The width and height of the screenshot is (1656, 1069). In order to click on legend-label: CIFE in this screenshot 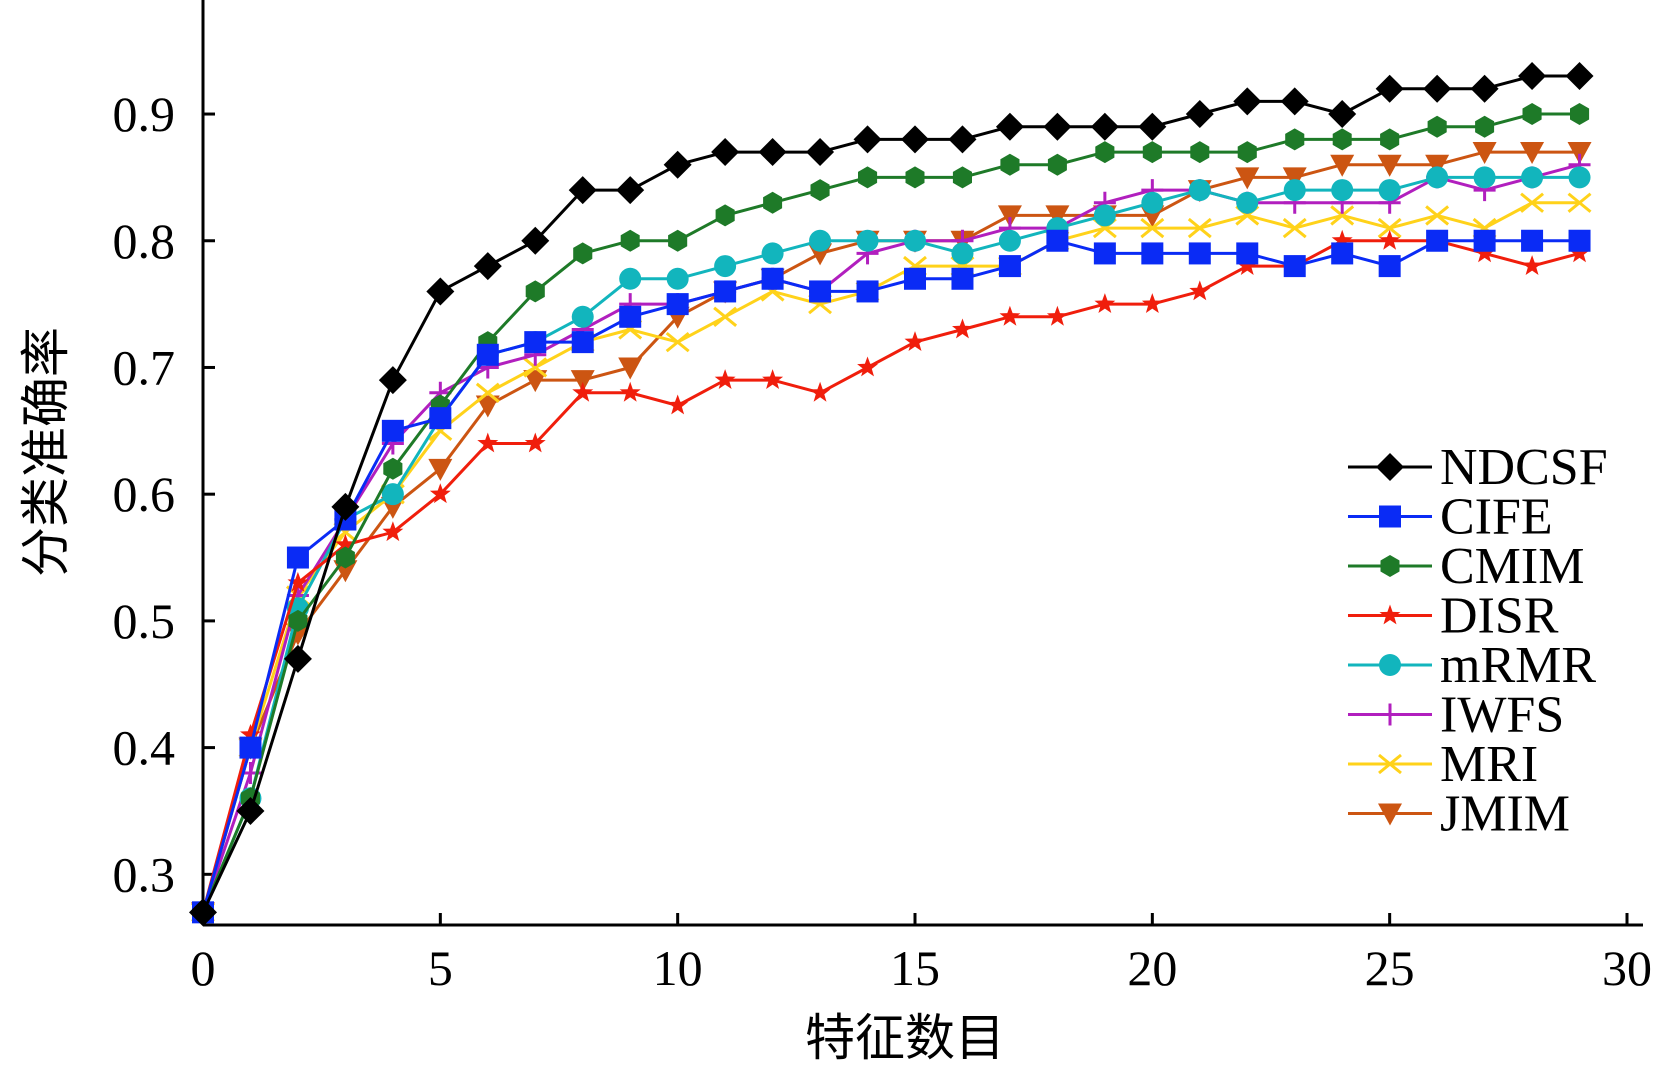, I will do `click(1496, 517)`.